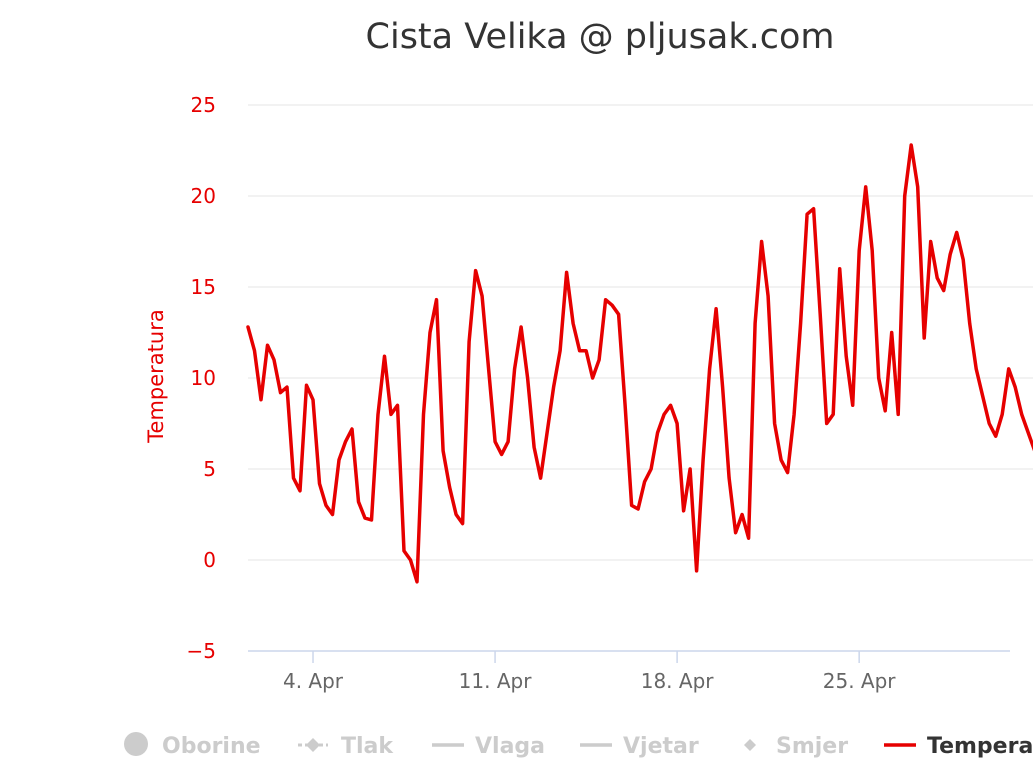 Image resolution: width=1033 pixels, height=770 pixels. Describe the element at coordinates (203, 196) in the screenshot. I see `y-tick-label: 20` at that location.